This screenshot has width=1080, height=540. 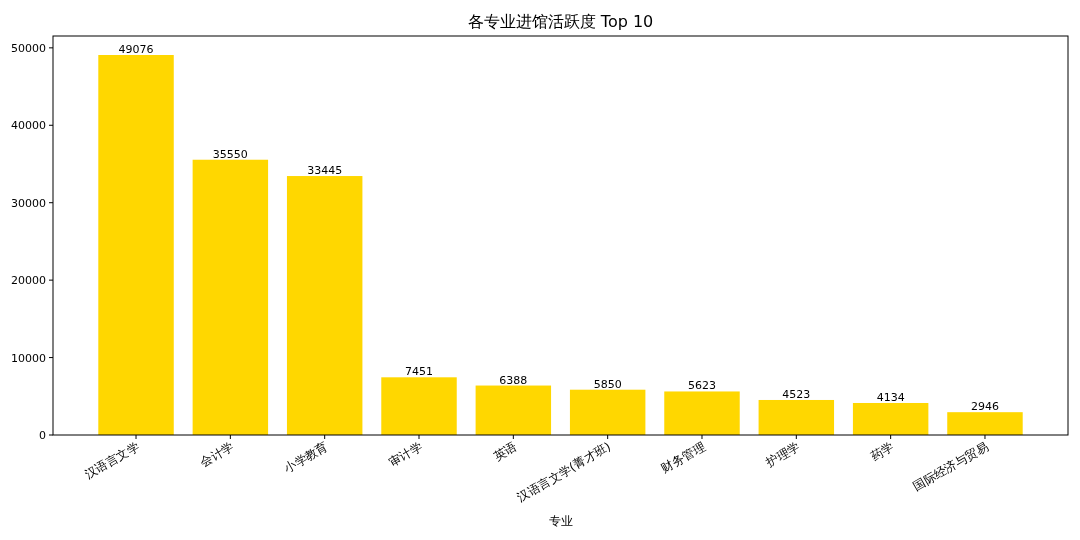 What do you see at coordinates (984, 407) in the screenshot?
I see `data-label: 2946` at bounding box center [984, 407].